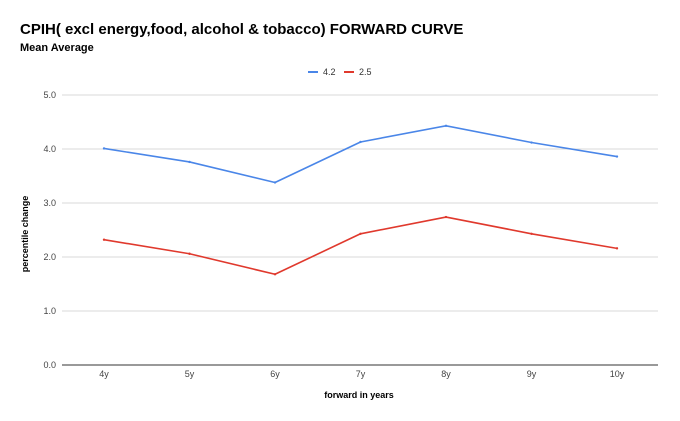 The image size is (680, 421). I want to click on chart-subtitle: Mean Average, so click(57, 48).